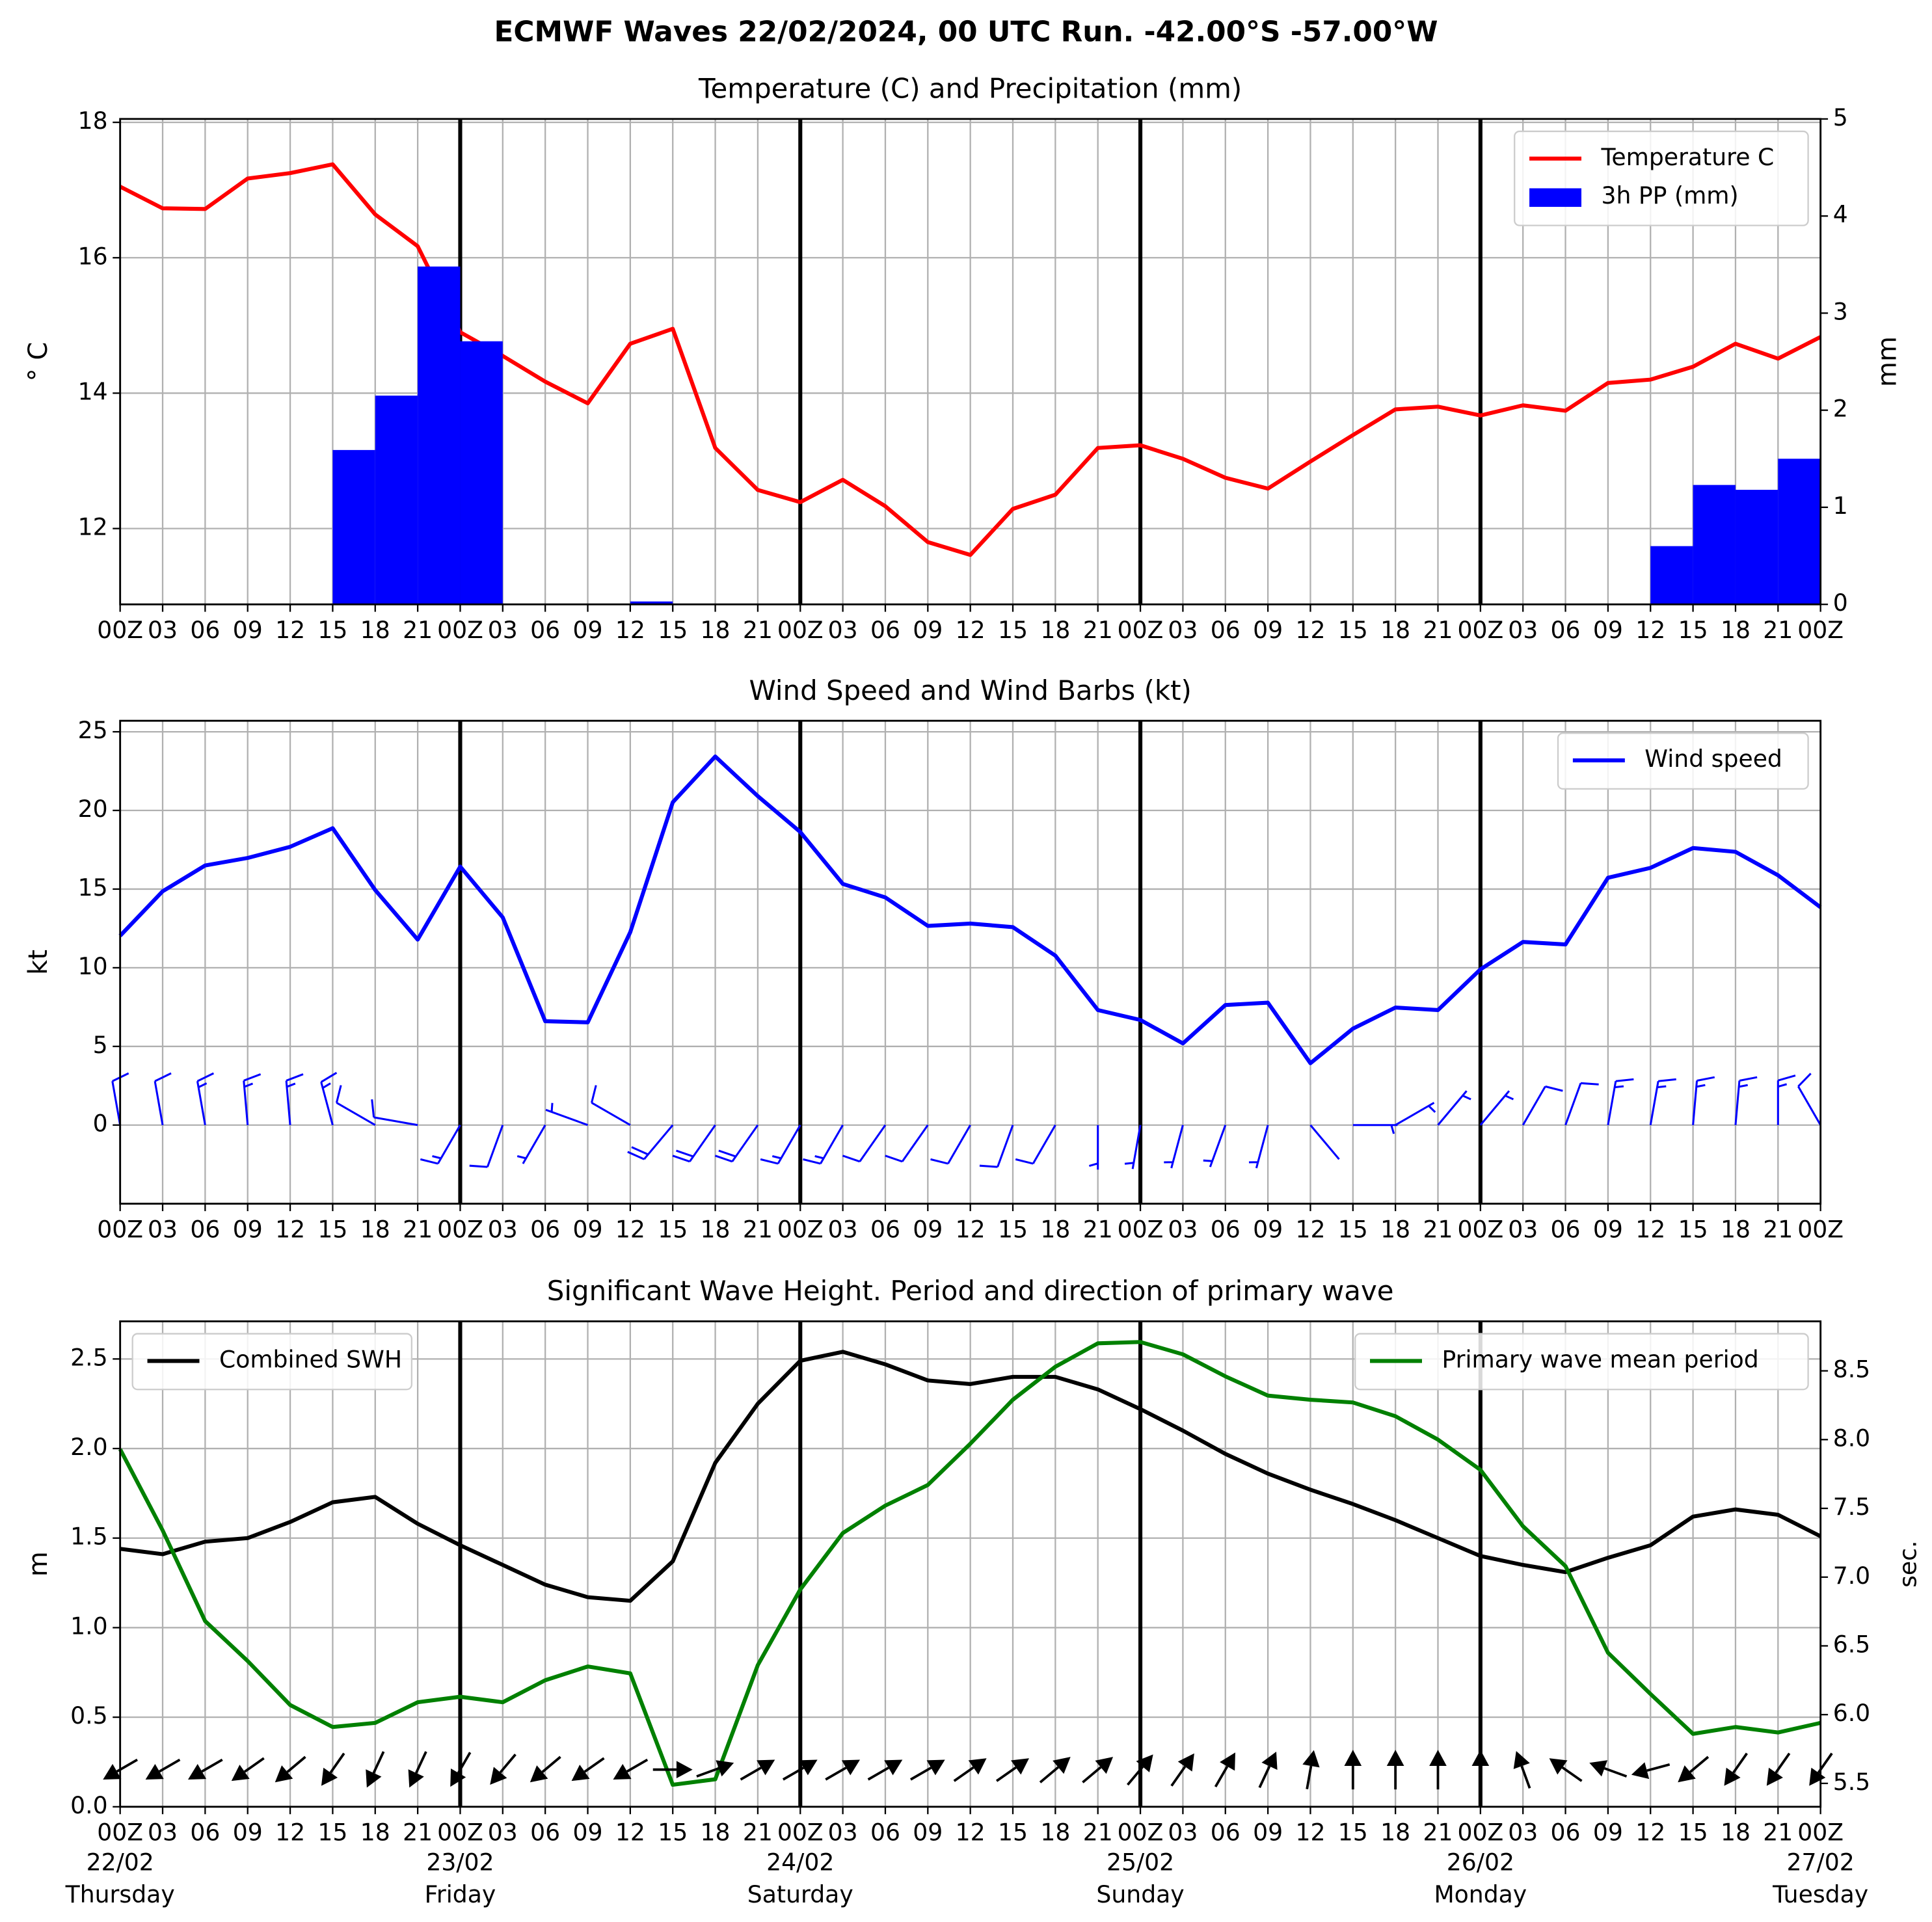  Describe the element at coordinates (93, 391) in the screenshot. I see `y-tick-label: 14` at that location.